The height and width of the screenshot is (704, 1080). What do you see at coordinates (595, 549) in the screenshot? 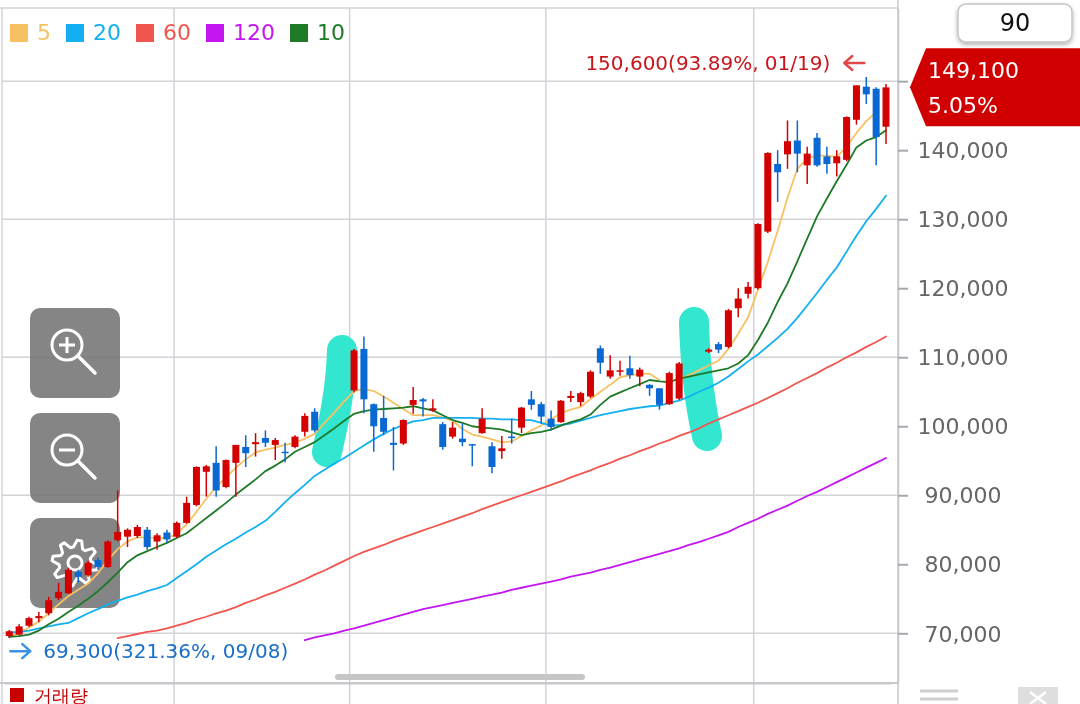
I see `line-series` at bounding box center [595, 549].